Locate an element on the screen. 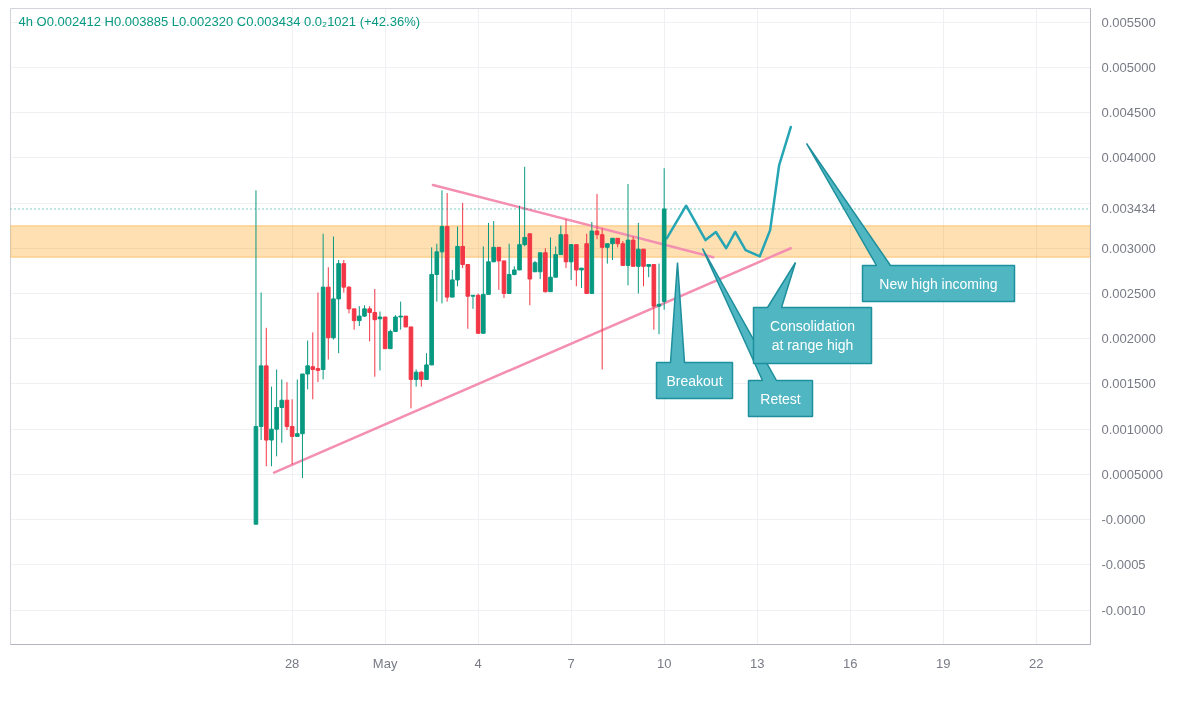 This screenshot has width=1200, height=710. y-tick-label: -0.0005 is located at coordinates (1123, 565).